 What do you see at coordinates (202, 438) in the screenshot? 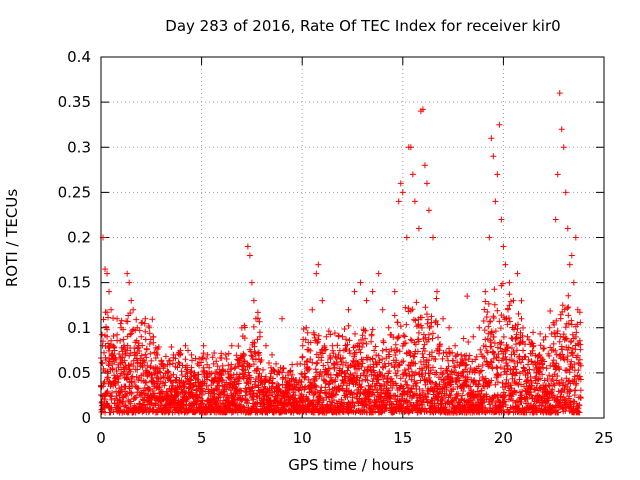
I see `x-tick-label: 5` at bounding box center [202, 438].